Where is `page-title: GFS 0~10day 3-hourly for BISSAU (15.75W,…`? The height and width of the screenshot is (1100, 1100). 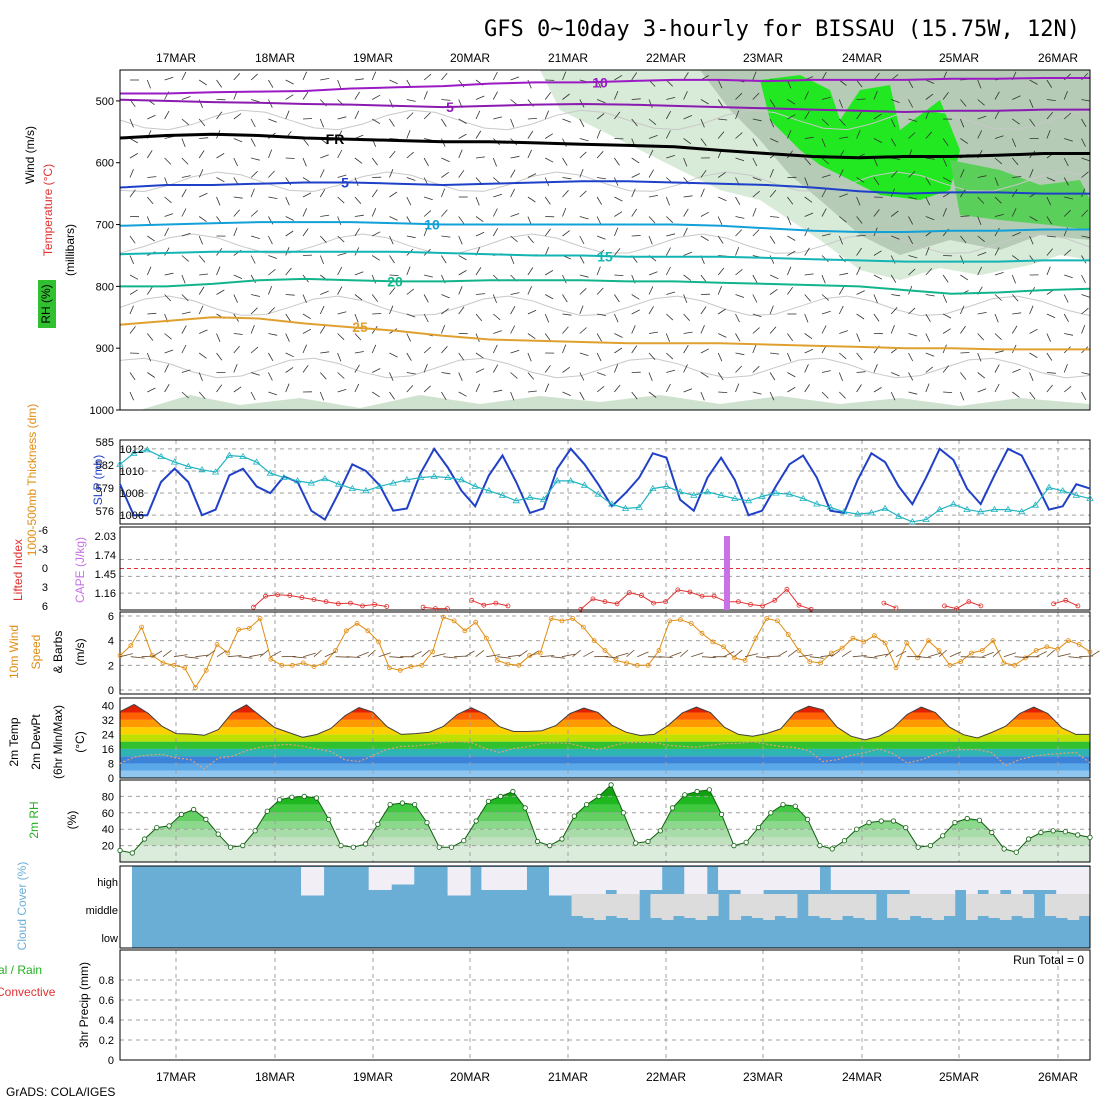 page-title: GFS 0~10day 3-hourly for BISSAU (15.75W,… is located at coordinates (782, 29).